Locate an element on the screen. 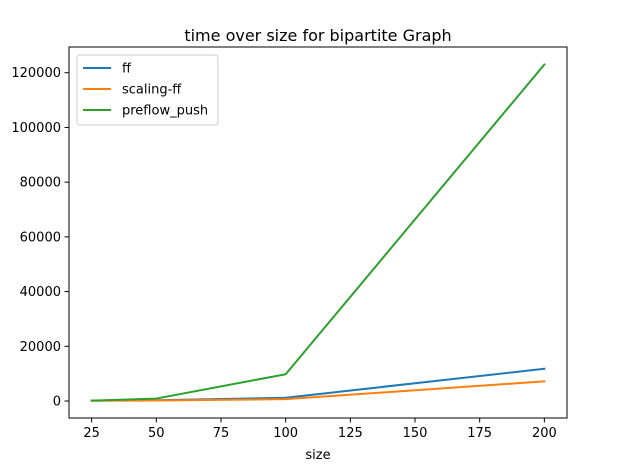  x-tick-label: 175 is located at coordinates (479, 433).